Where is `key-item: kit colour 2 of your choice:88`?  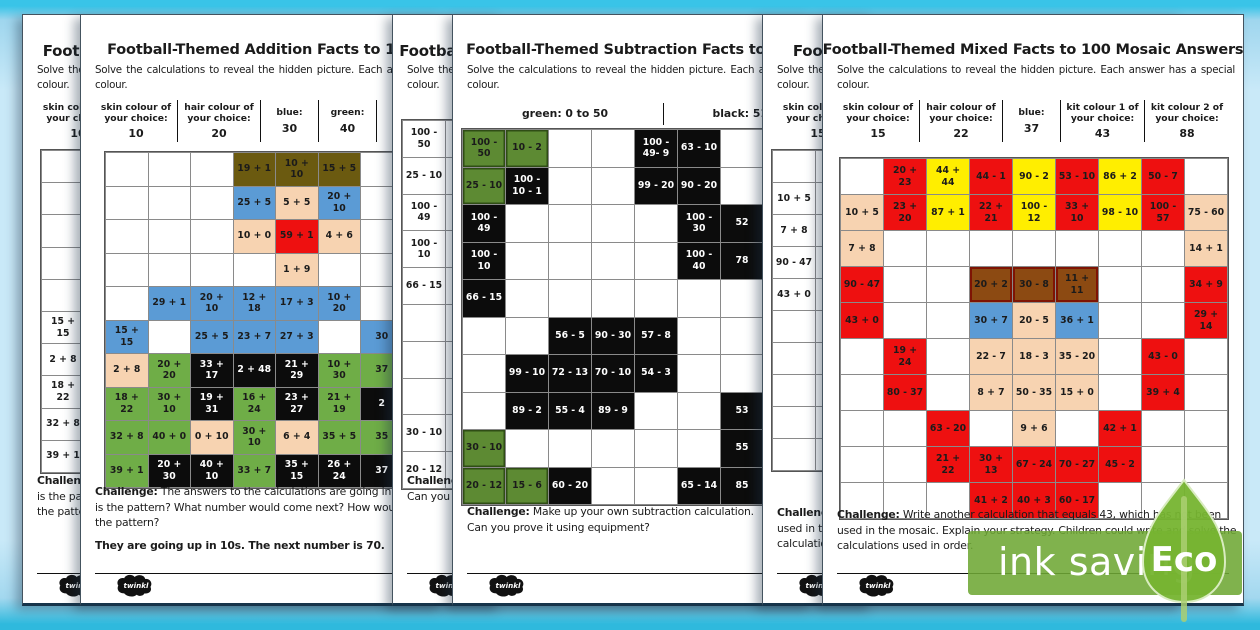
key-item: kit colour 2 of your choice:88 is located at coordinates (1187, 121).